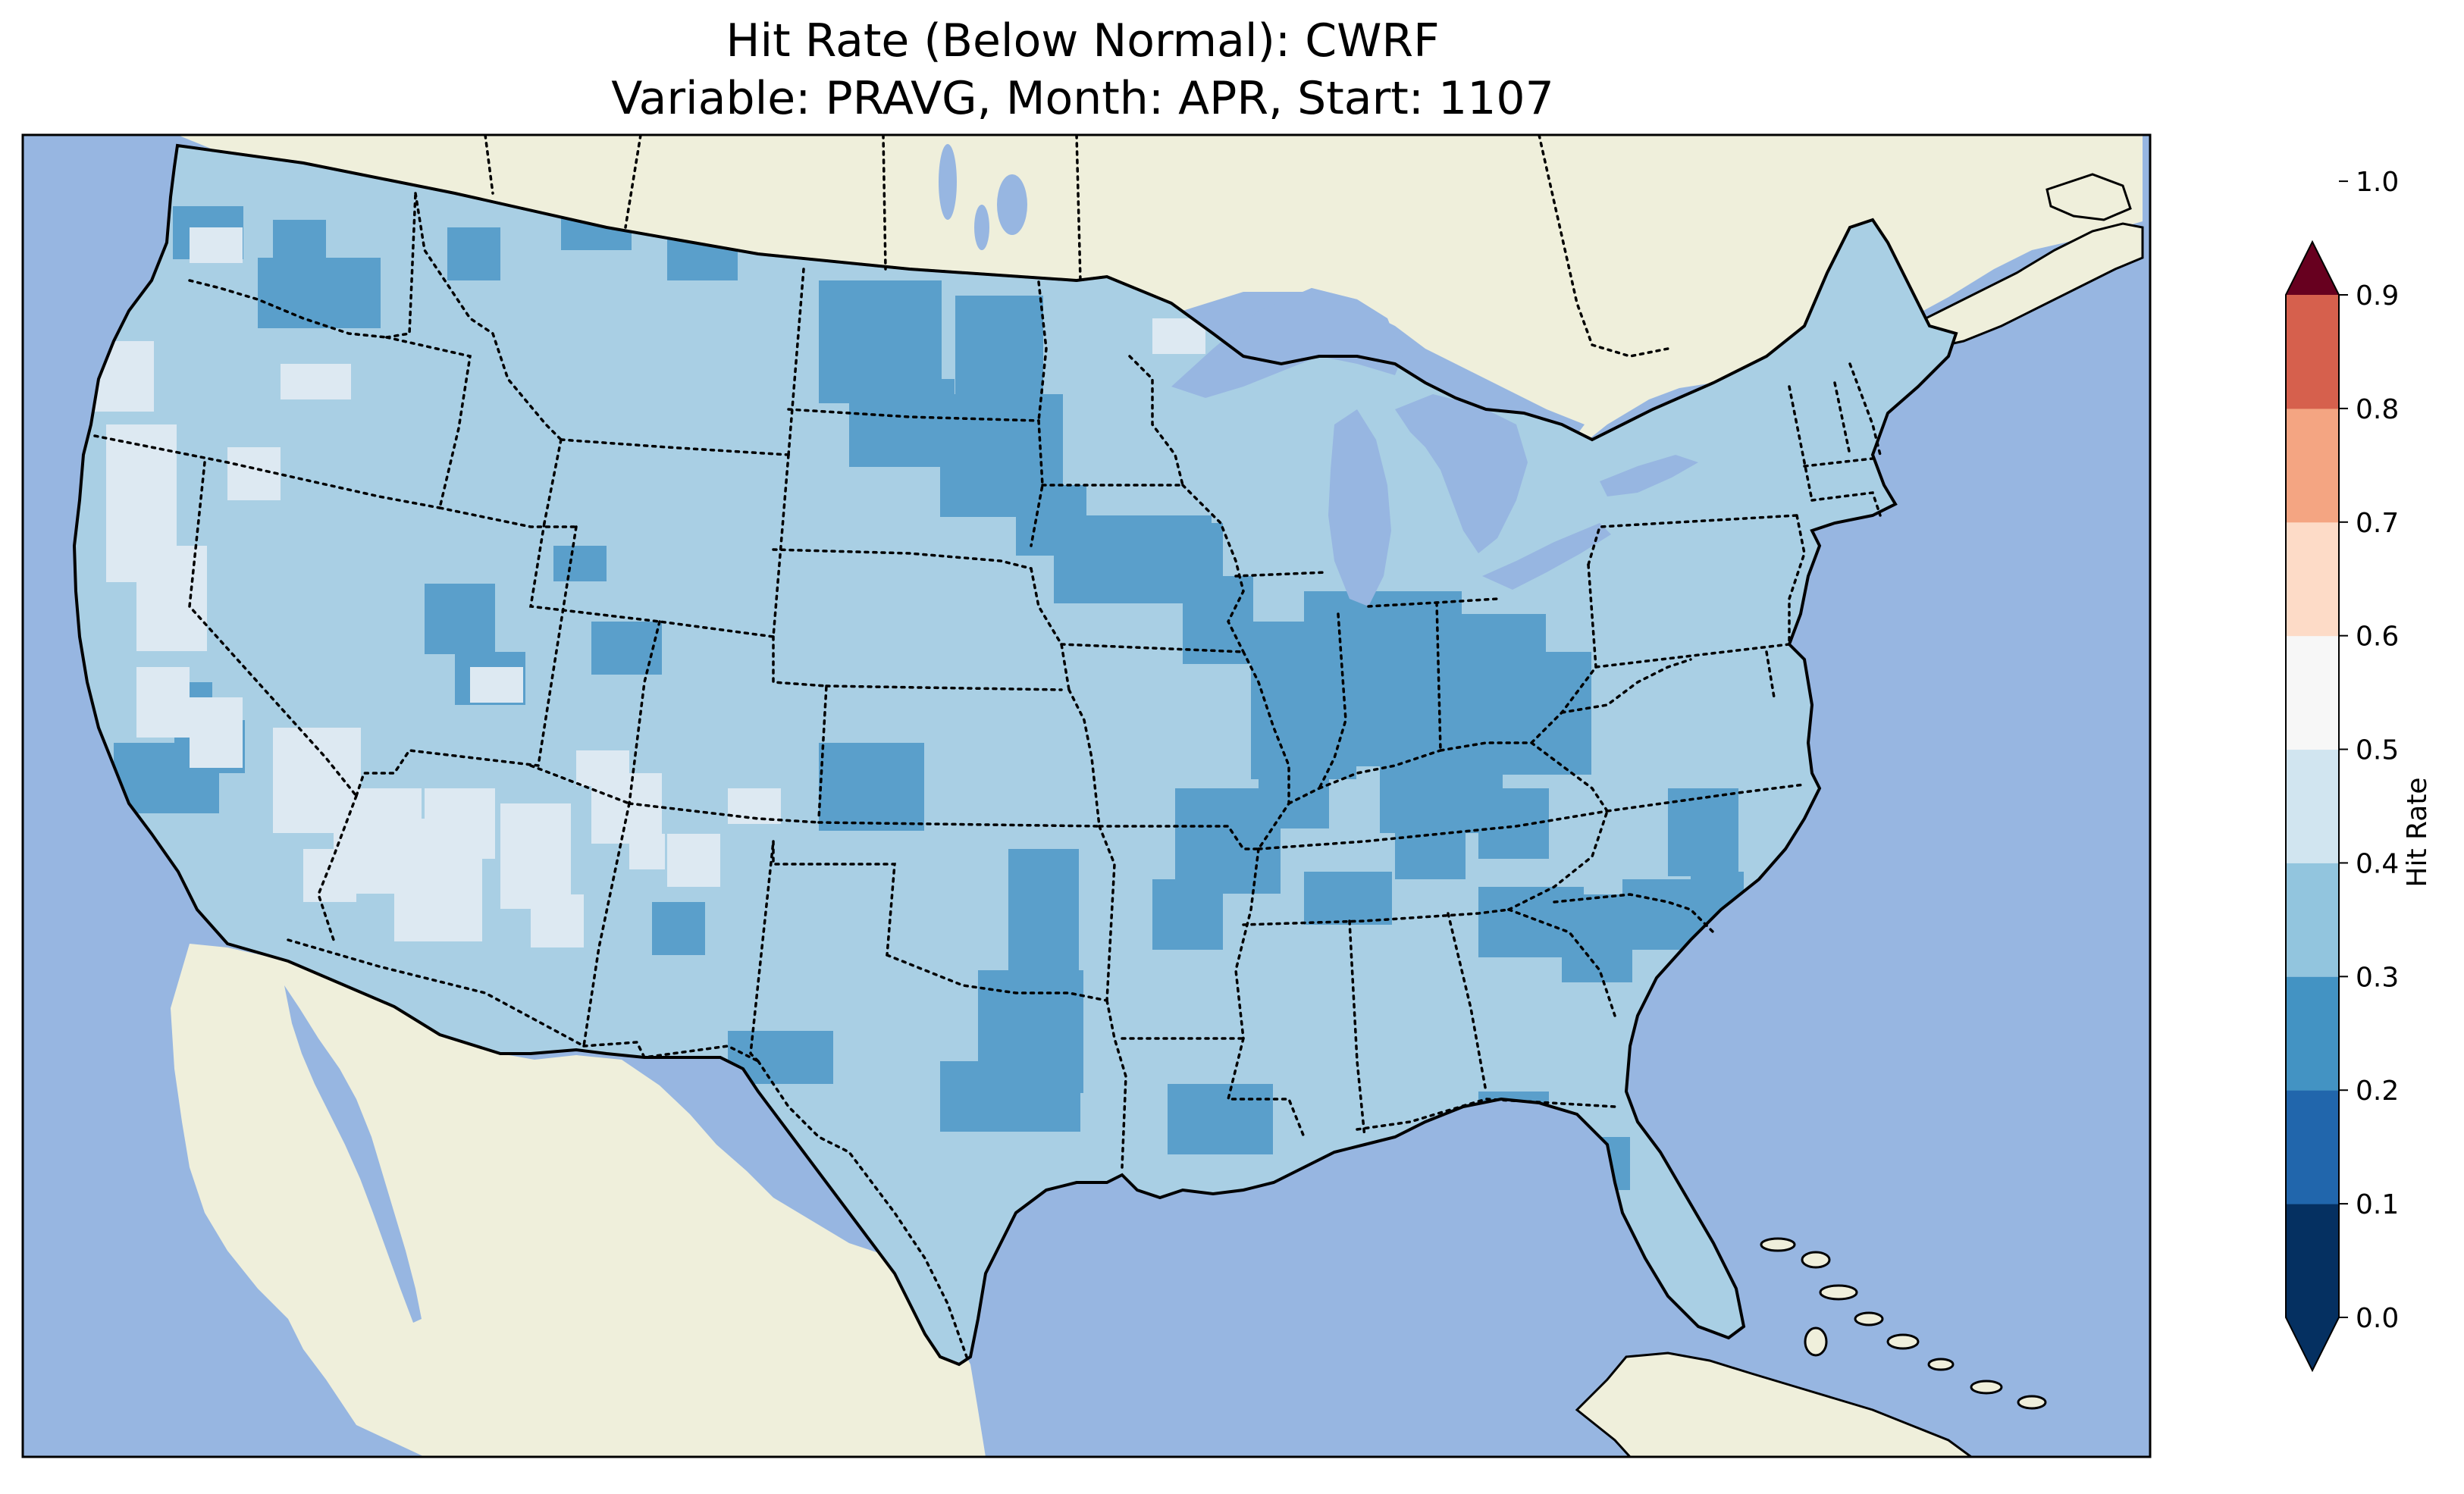 This screenshot has height=1494, width=2464. I want to click on nm-tx-border, so click(834, 898).